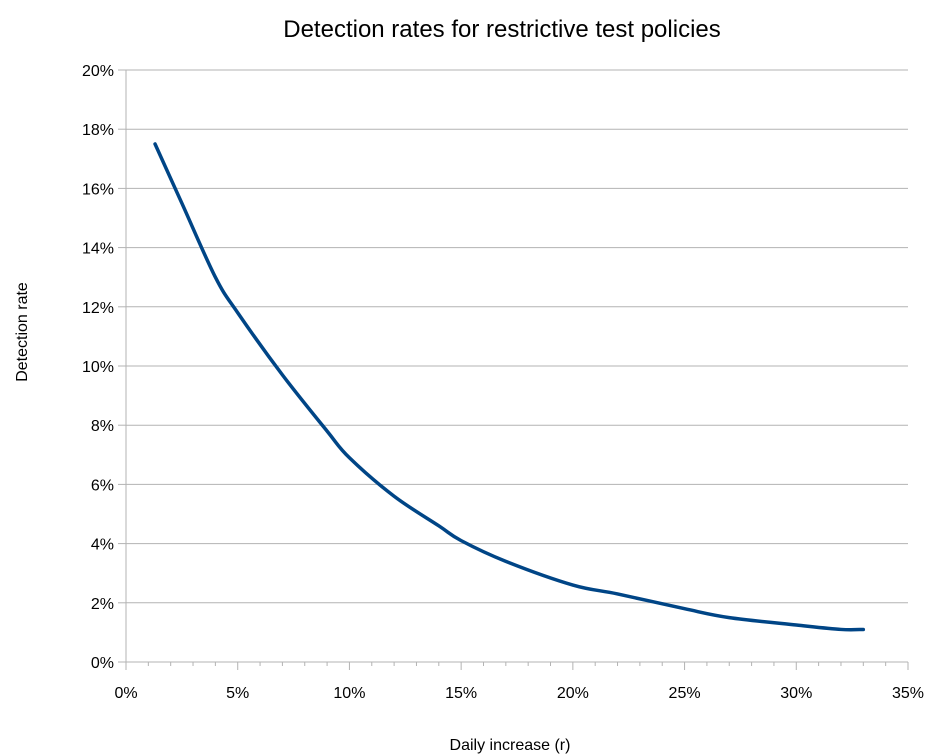  What do you see at coordinates (685, 693) in the screenshot?
I see `x-tick-label: 25%` at bounding box center [685, 693].